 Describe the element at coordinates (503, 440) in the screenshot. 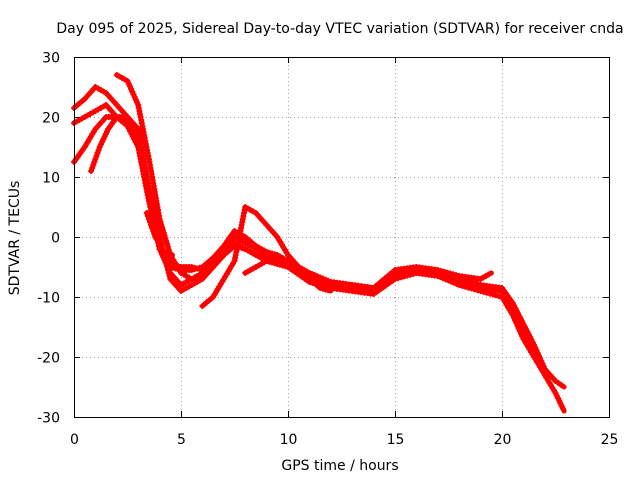

I see `x-tick-label: 20` at that location.